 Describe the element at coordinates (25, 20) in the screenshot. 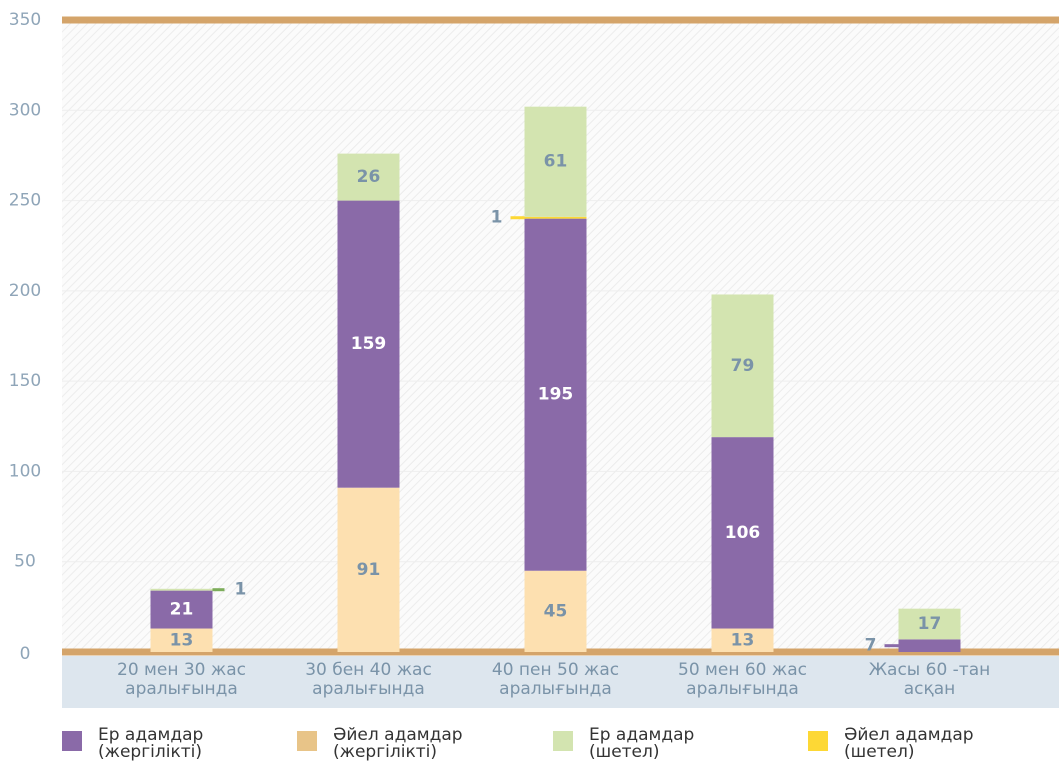

I see `y-tick-label: 350` at that location.